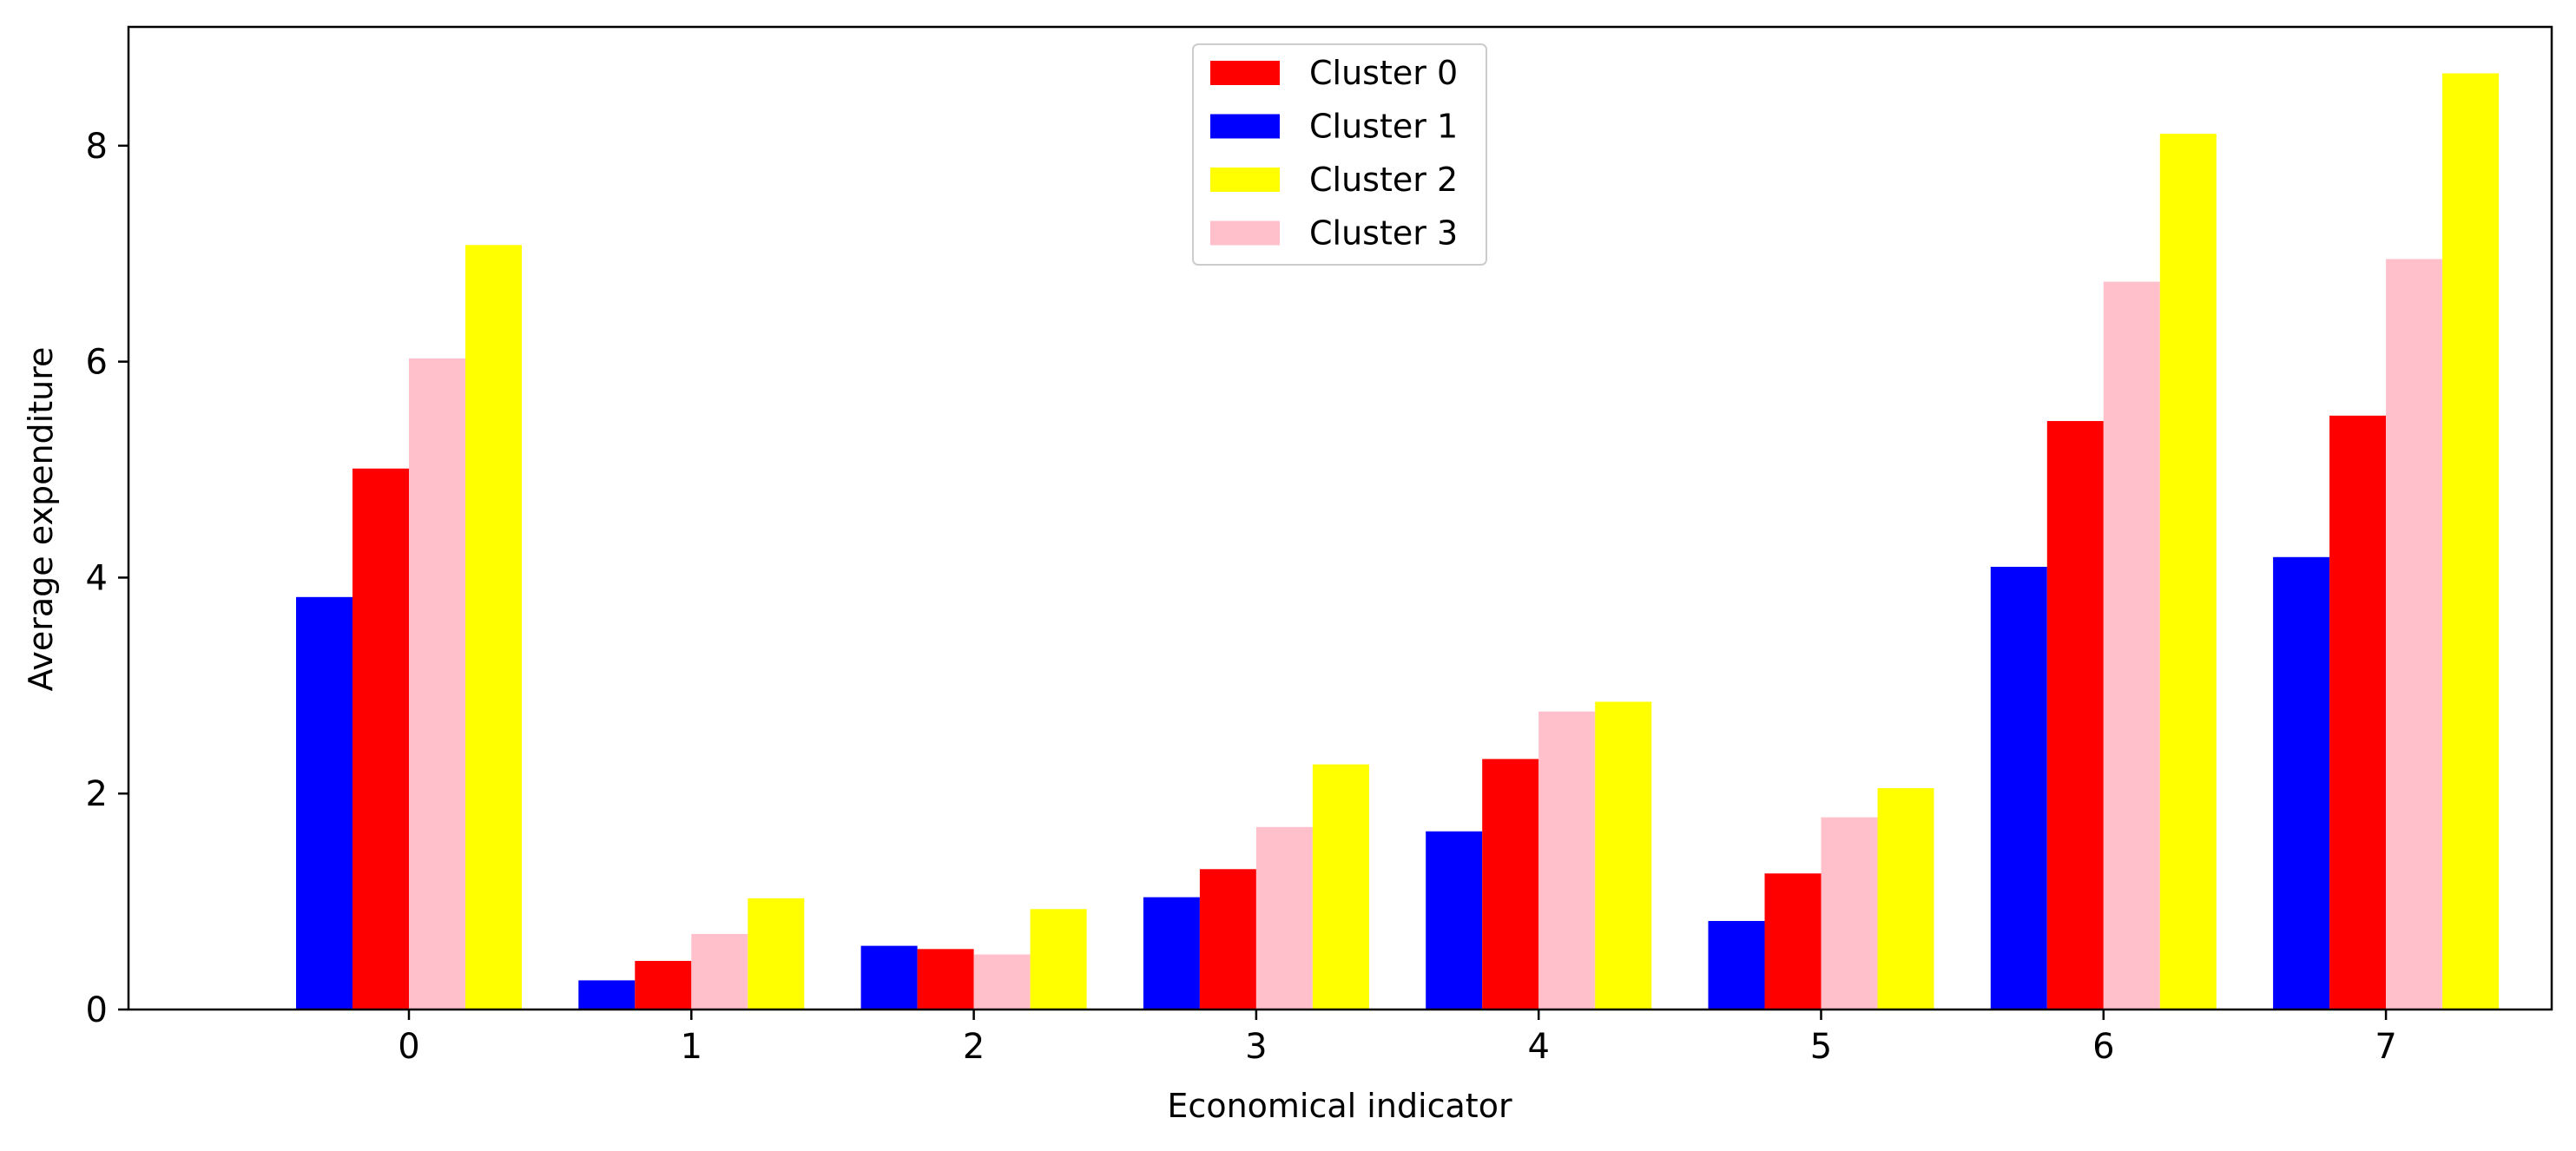 The height and width of the screenshot is (1151, 2576). What do you see at coordinates (1339, 1106) in the screenshot?
I see `x-axis-label: Economical indicator` at bounding box center [1339, 1106].